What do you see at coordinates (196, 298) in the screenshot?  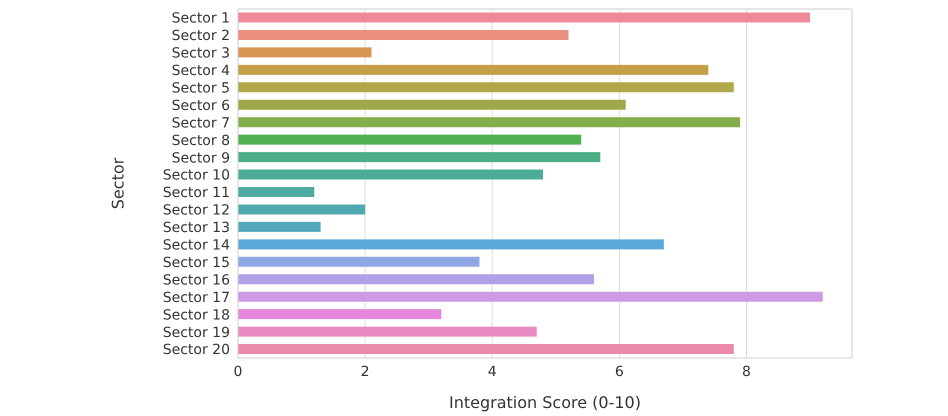 I see `y-tick-label: Sector 17` at bounding box center [196, 298].